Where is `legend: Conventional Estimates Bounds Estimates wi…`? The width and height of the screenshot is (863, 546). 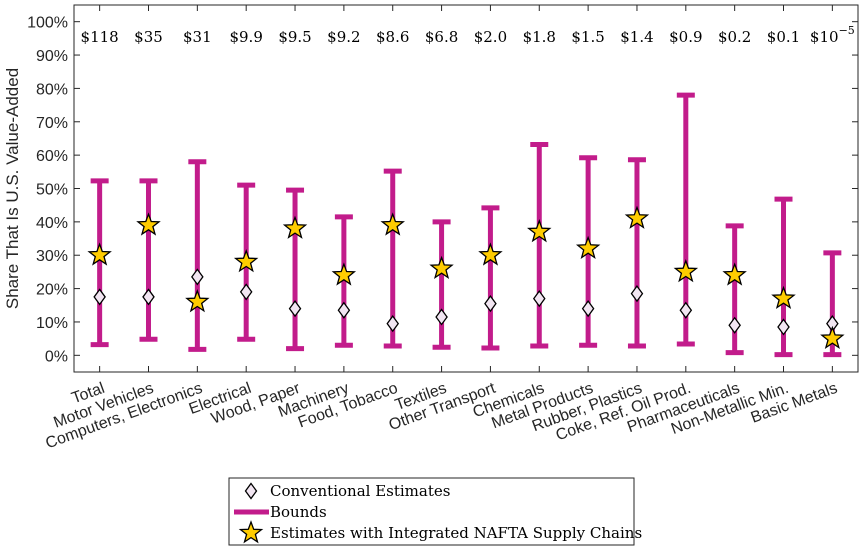 legend: Conventional Estimates Bounds Estimates wi… is located at coordinates (435, 511).